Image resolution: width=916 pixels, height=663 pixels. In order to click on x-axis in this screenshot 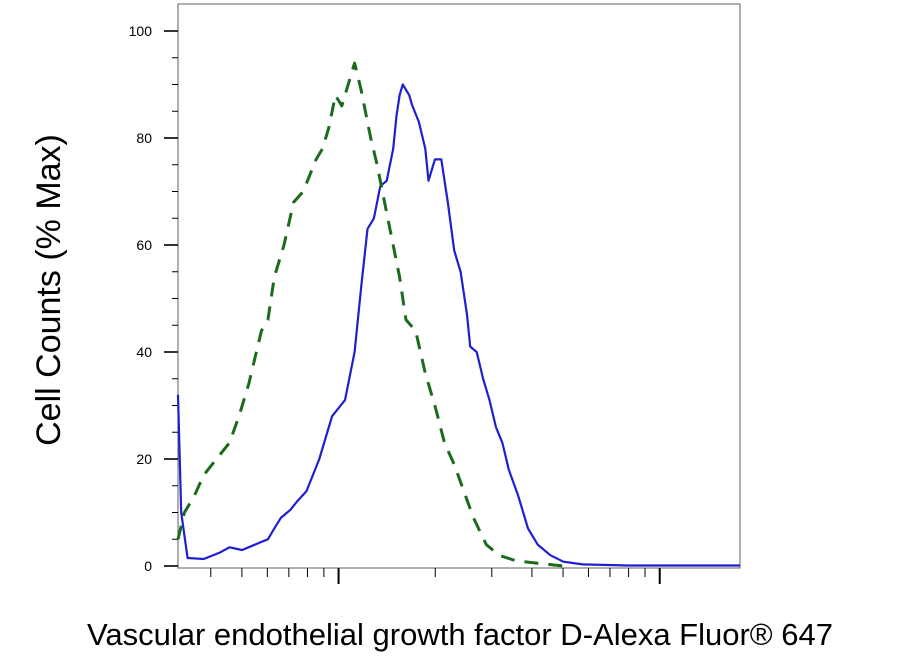, I will do `click(435, 576)`.